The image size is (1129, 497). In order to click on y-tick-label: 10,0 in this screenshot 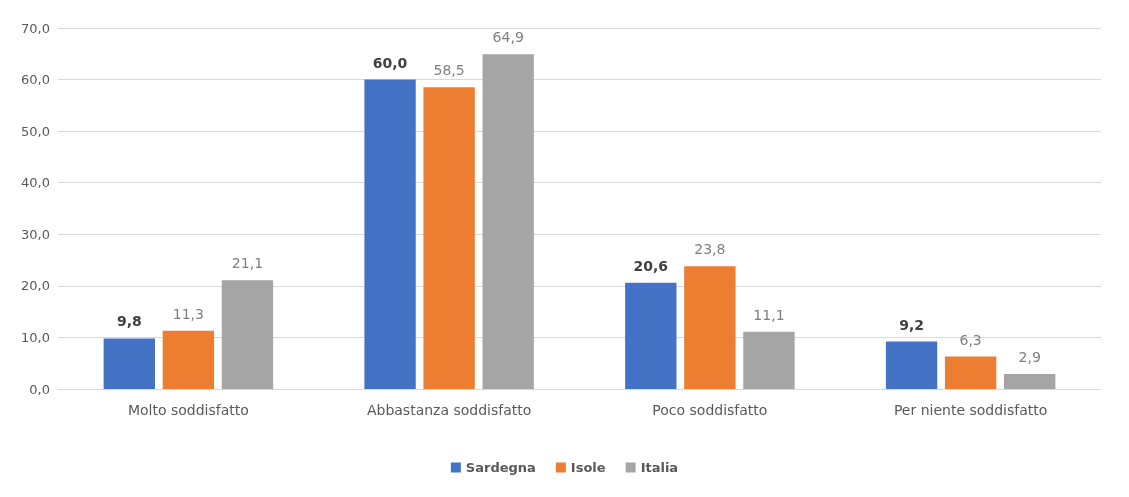, I will do `click(35, 337)`.